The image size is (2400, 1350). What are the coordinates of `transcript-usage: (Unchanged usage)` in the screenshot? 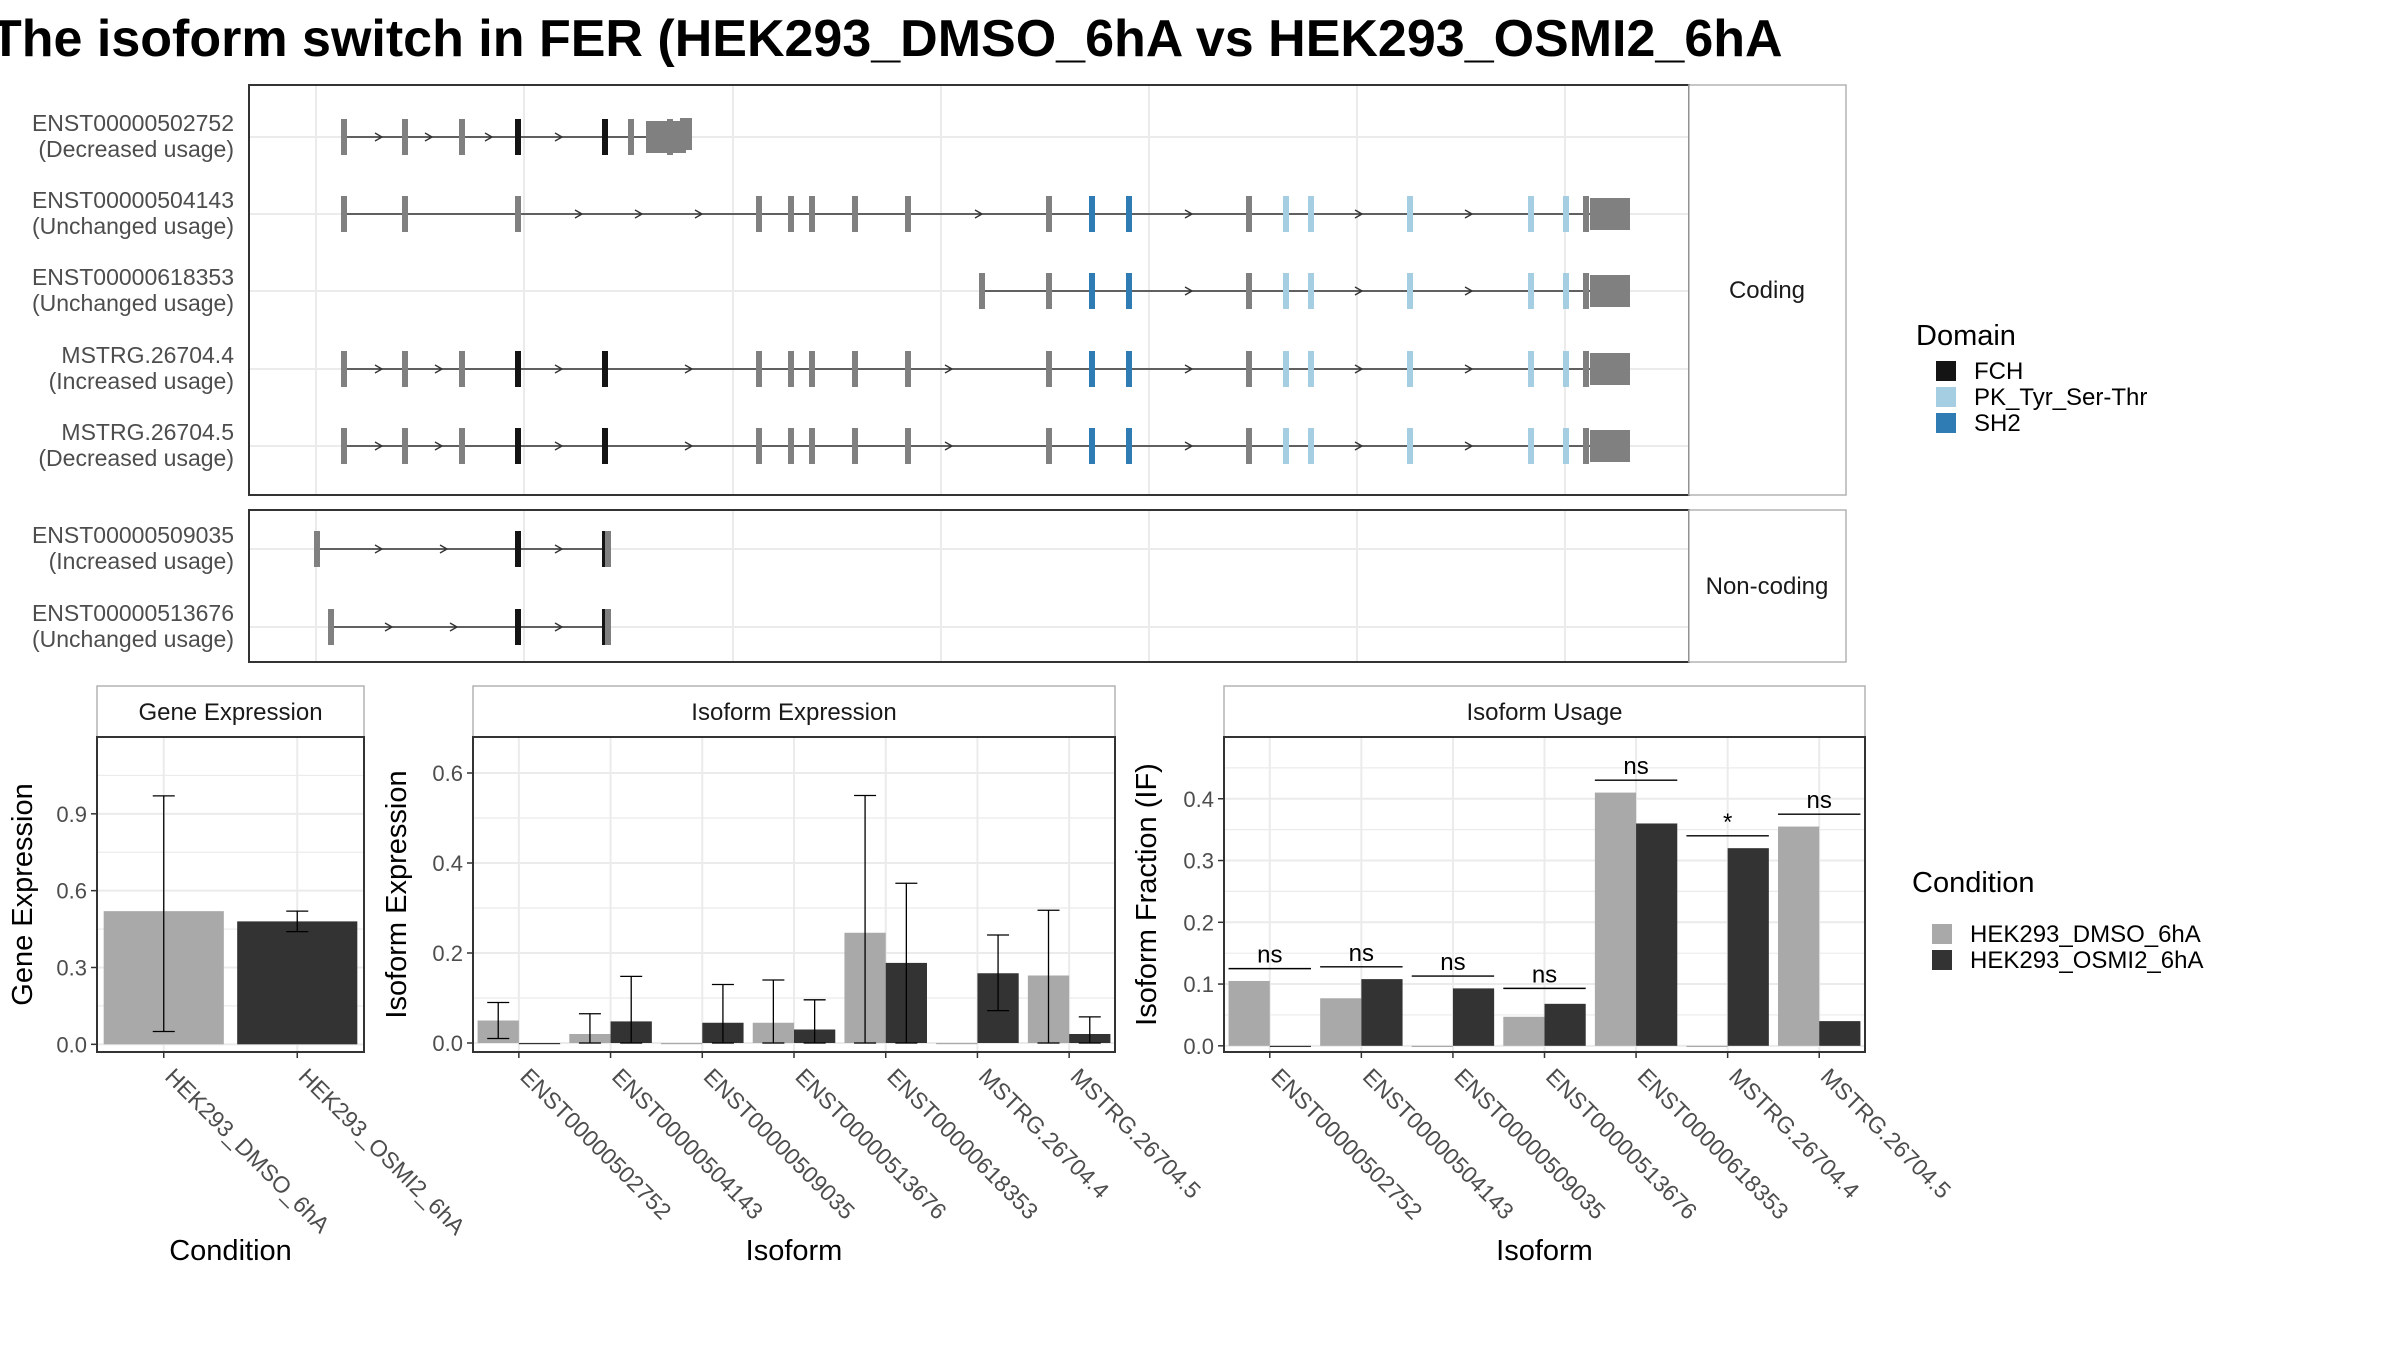 It's located at (133, 639).